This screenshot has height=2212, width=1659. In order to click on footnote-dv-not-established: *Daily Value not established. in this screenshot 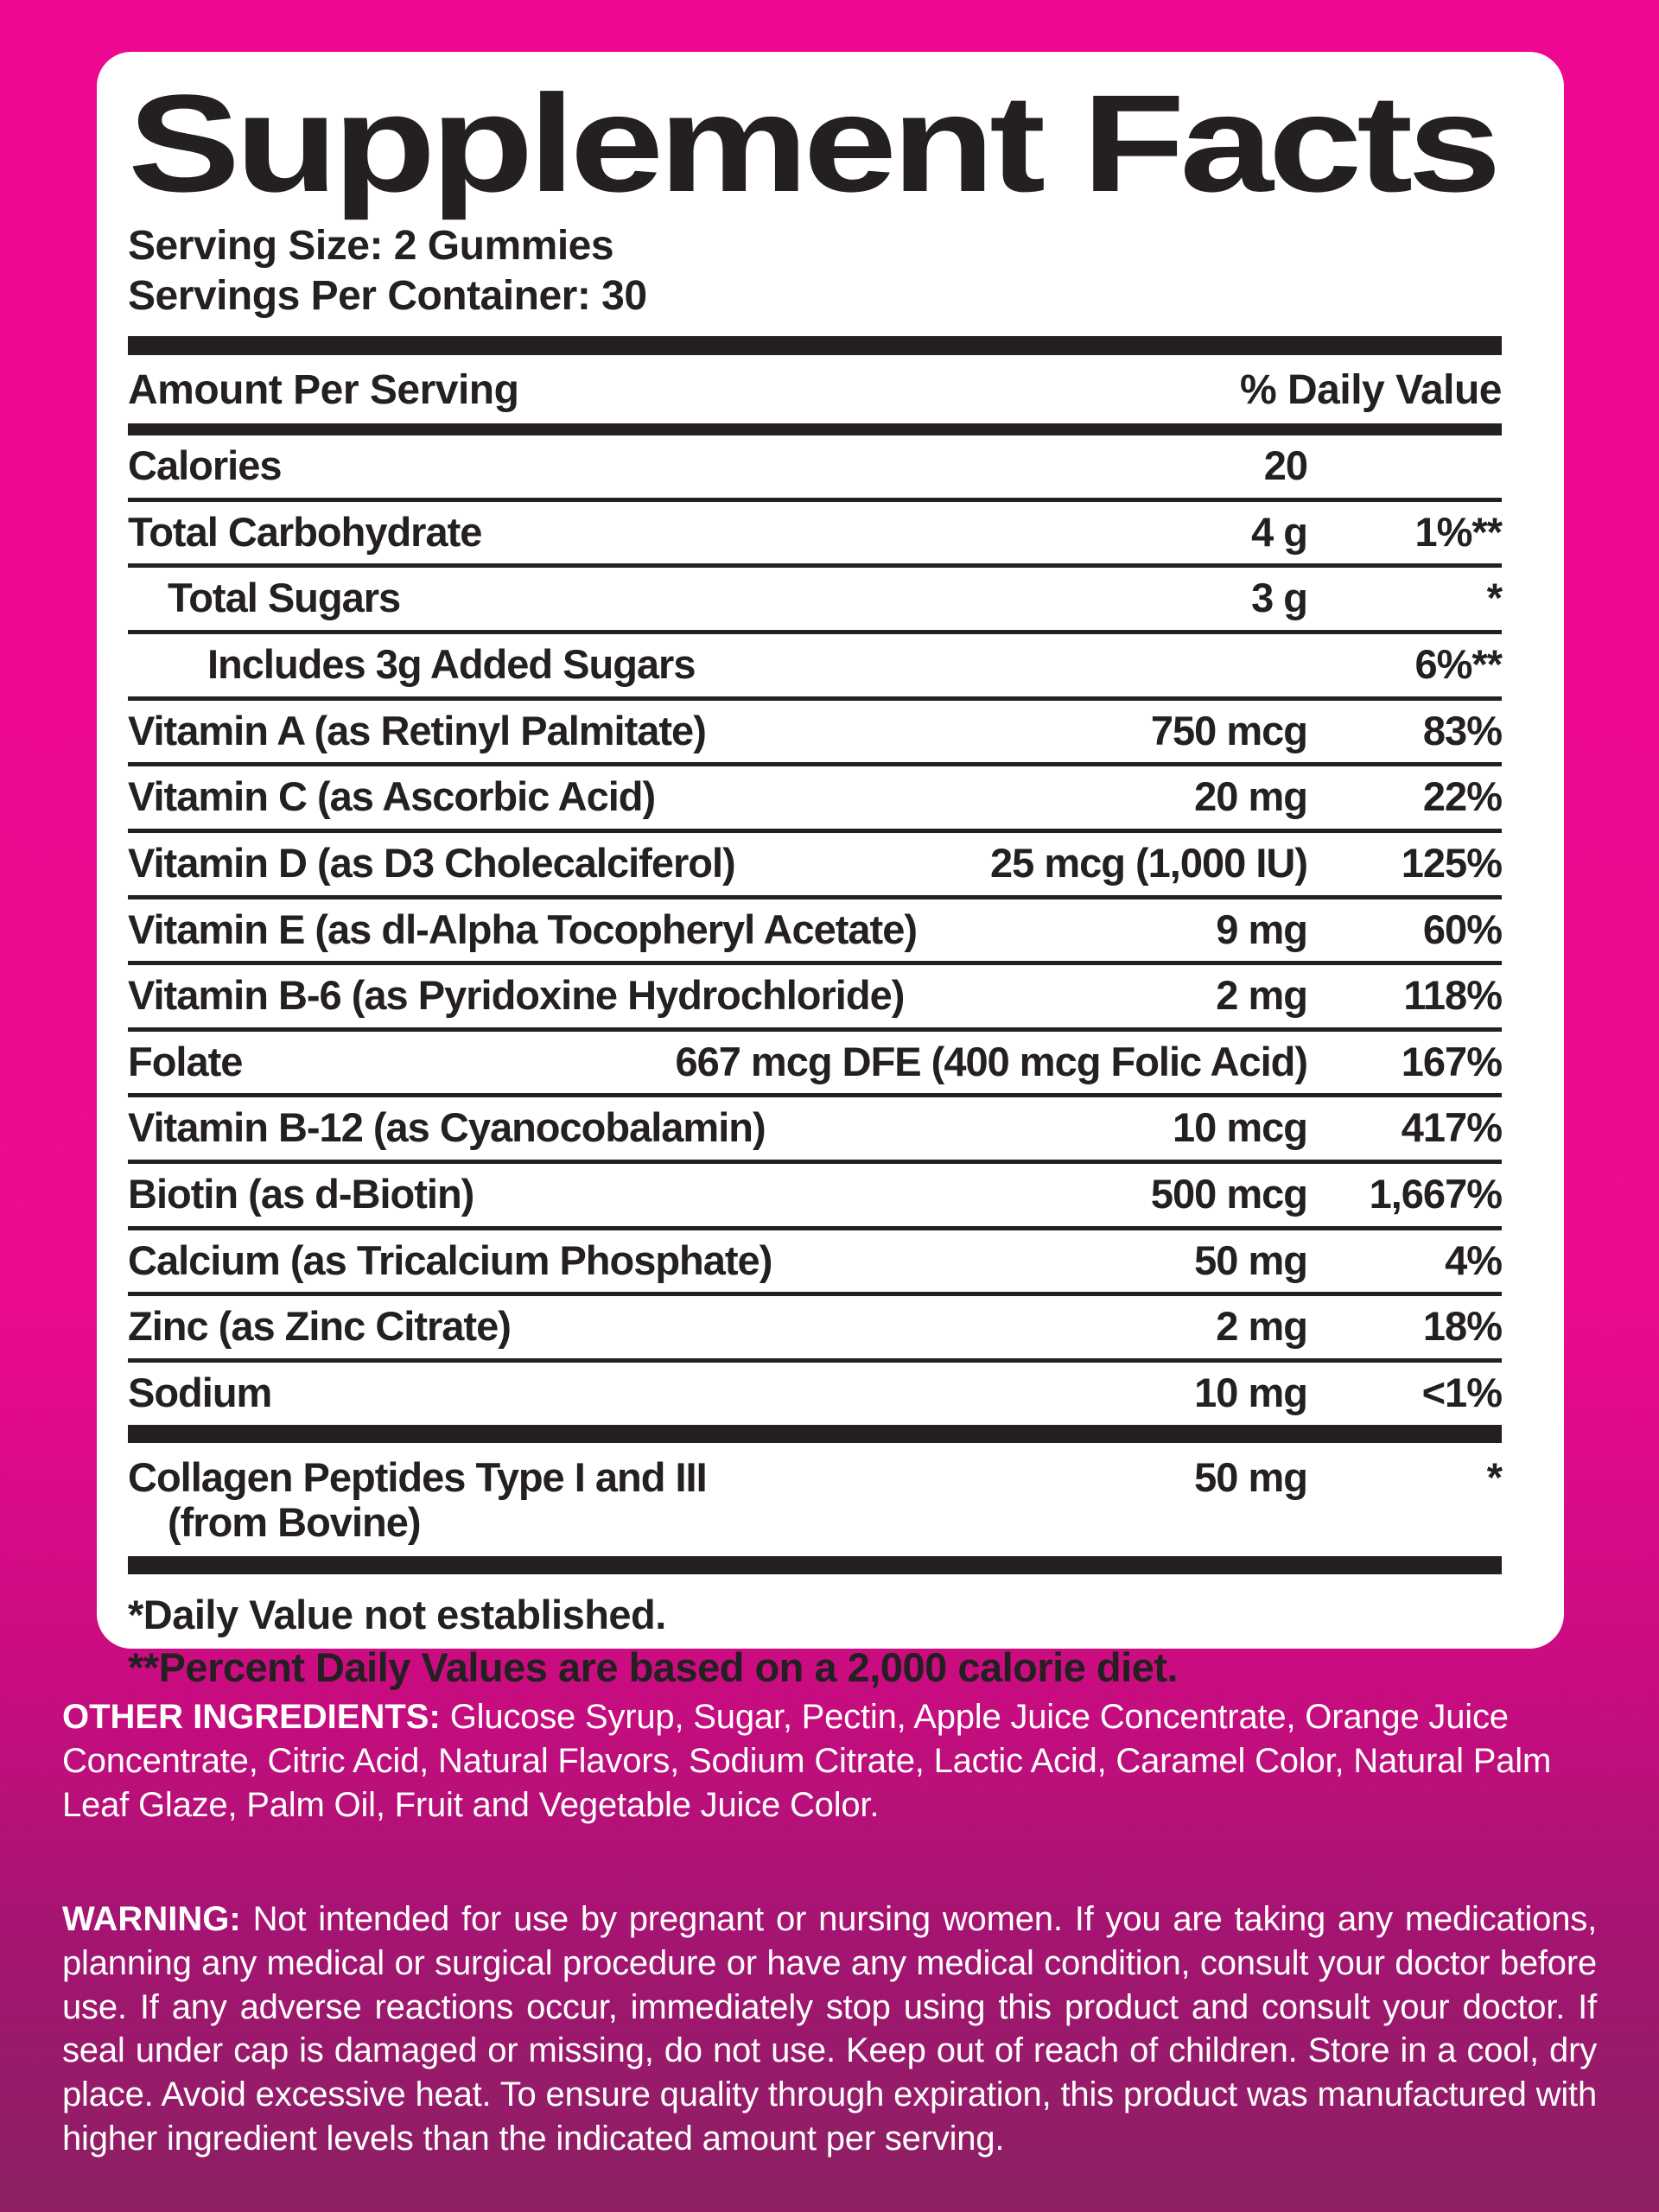, I will do `click(397, 1614)`.